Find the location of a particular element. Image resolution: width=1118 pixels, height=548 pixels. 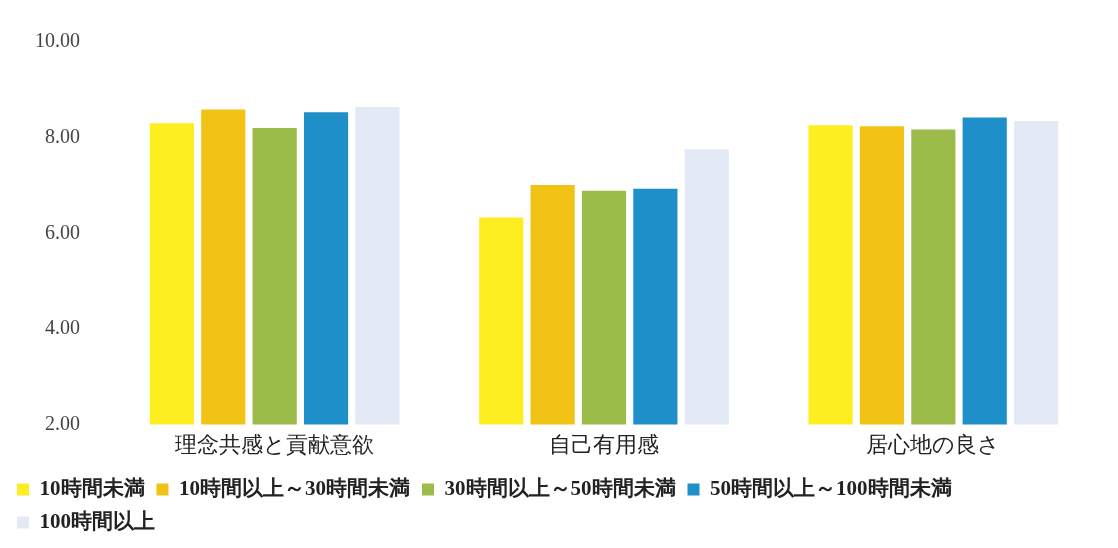

y-tick-label: 8.00 is located at coordinates (62, 135).